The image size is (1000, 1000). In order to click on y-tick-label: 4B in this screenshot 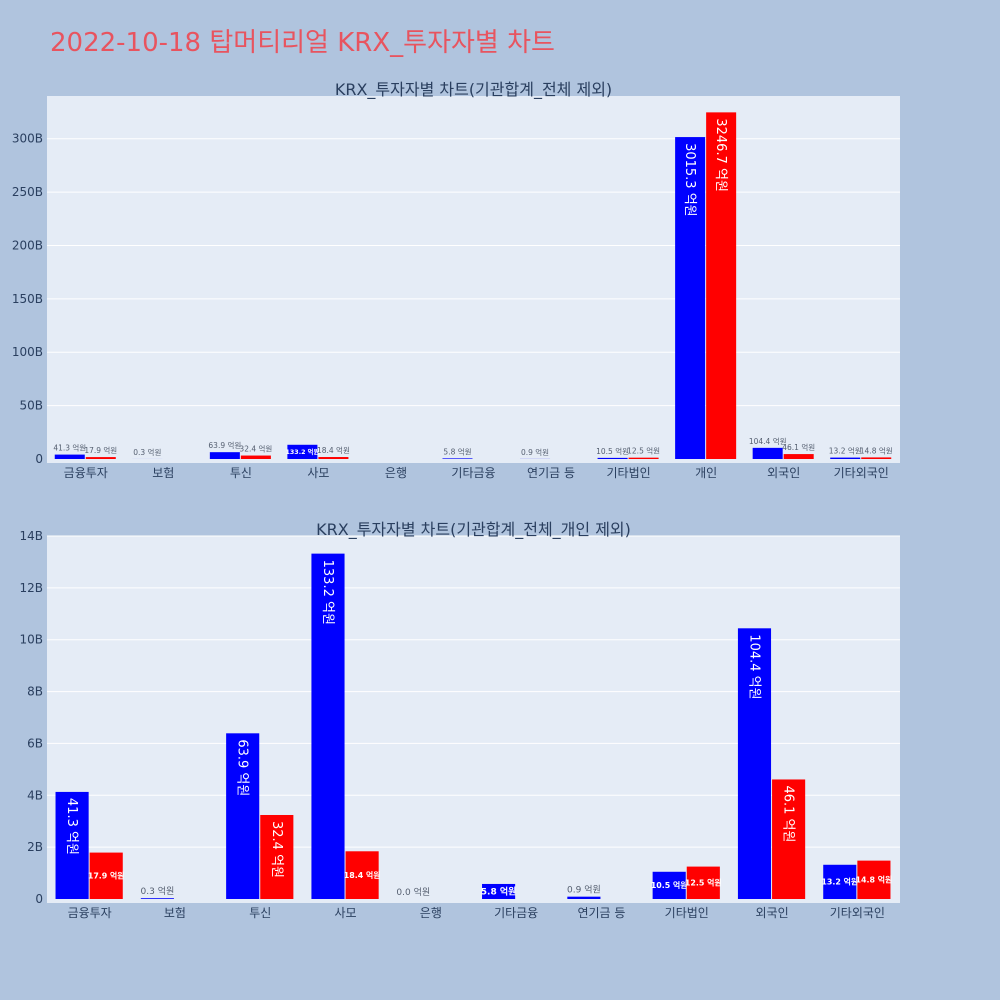, I will do `click(35, 795)`.